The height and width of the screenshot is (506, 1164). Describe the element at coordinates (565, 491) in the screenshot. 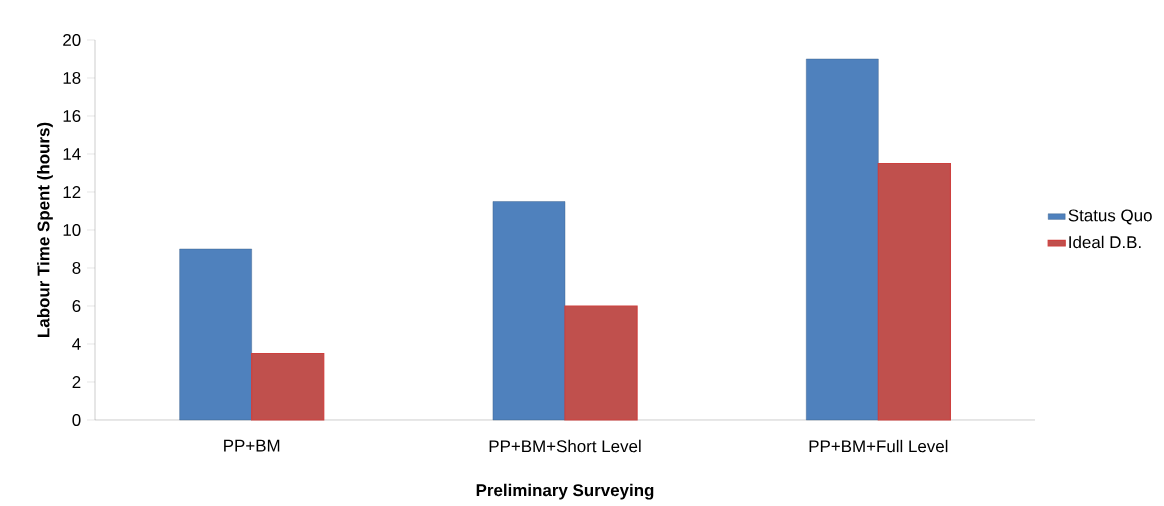

I see `x-axis-title: Preliminary Surveying` at that location.